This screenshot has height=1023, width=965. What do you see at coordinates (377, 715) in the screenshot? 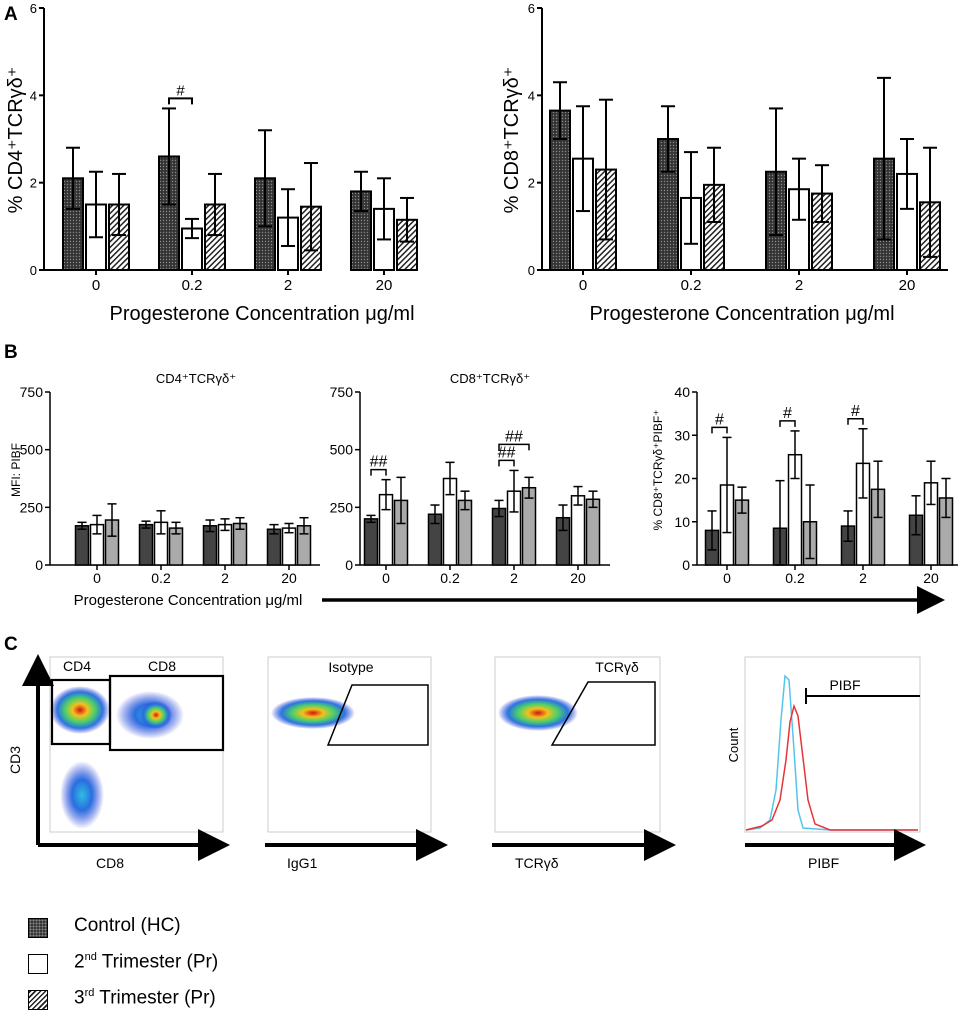
I see `gate-isotype` at bounding box center [377, 715].